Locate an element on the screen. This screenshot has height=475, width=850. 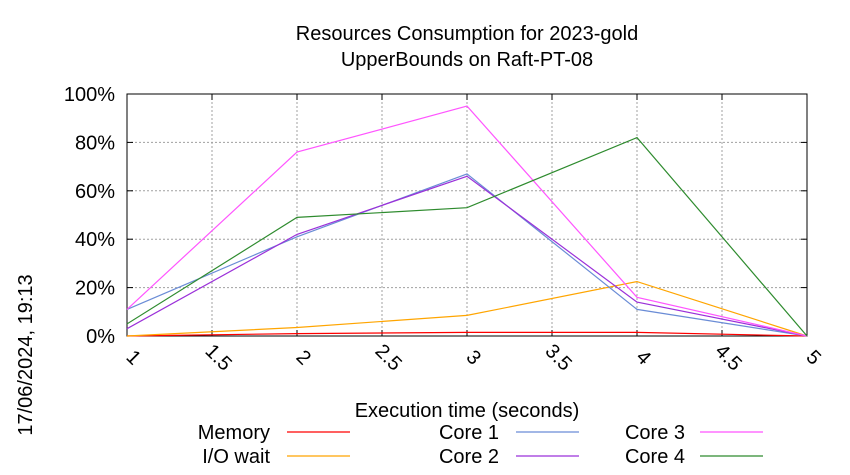
chart-subtitle: UpperBounds on Raft-PT-08 is located at coordinates (467, 60).